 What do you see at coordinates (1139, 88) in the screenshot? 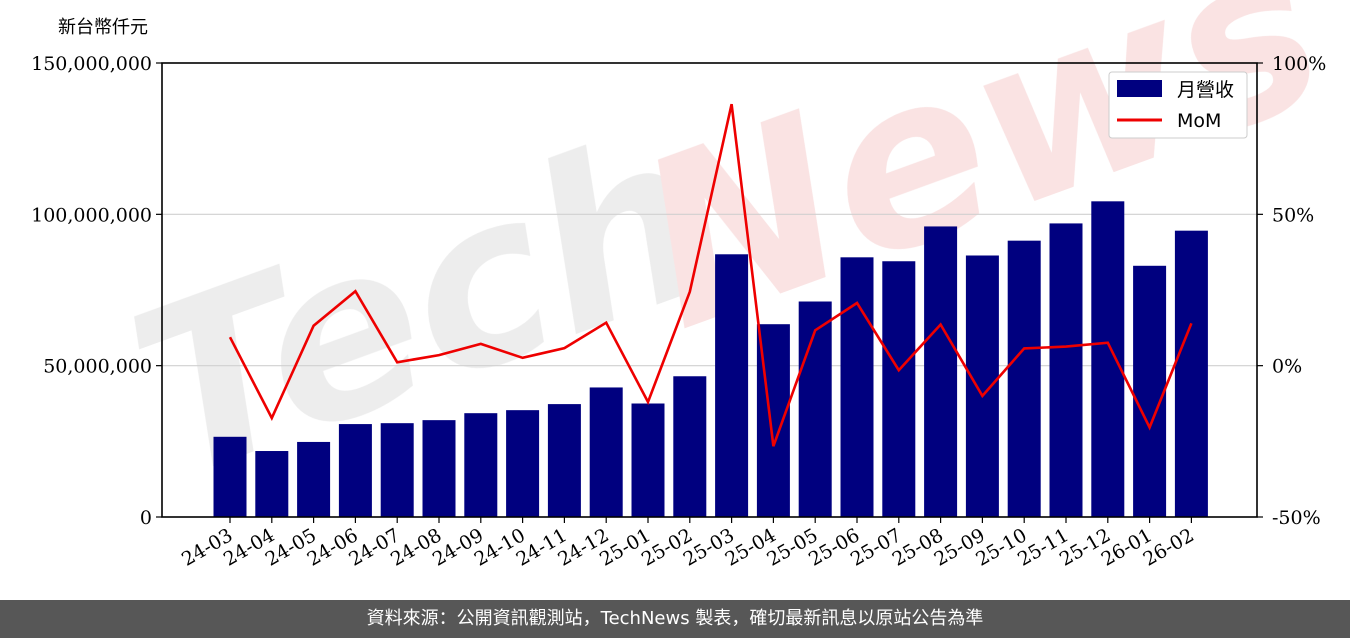
I see `legend-swatch-revenue` at bounding box center [1139, 88].